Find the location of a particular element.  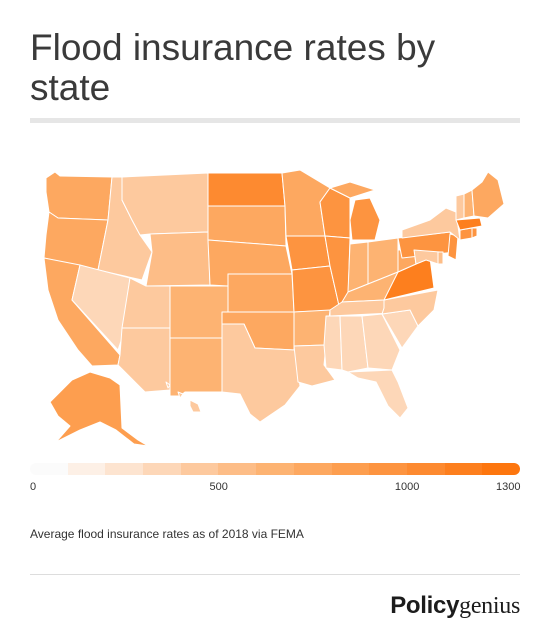

state-ak is located at coordinates (99, 409).